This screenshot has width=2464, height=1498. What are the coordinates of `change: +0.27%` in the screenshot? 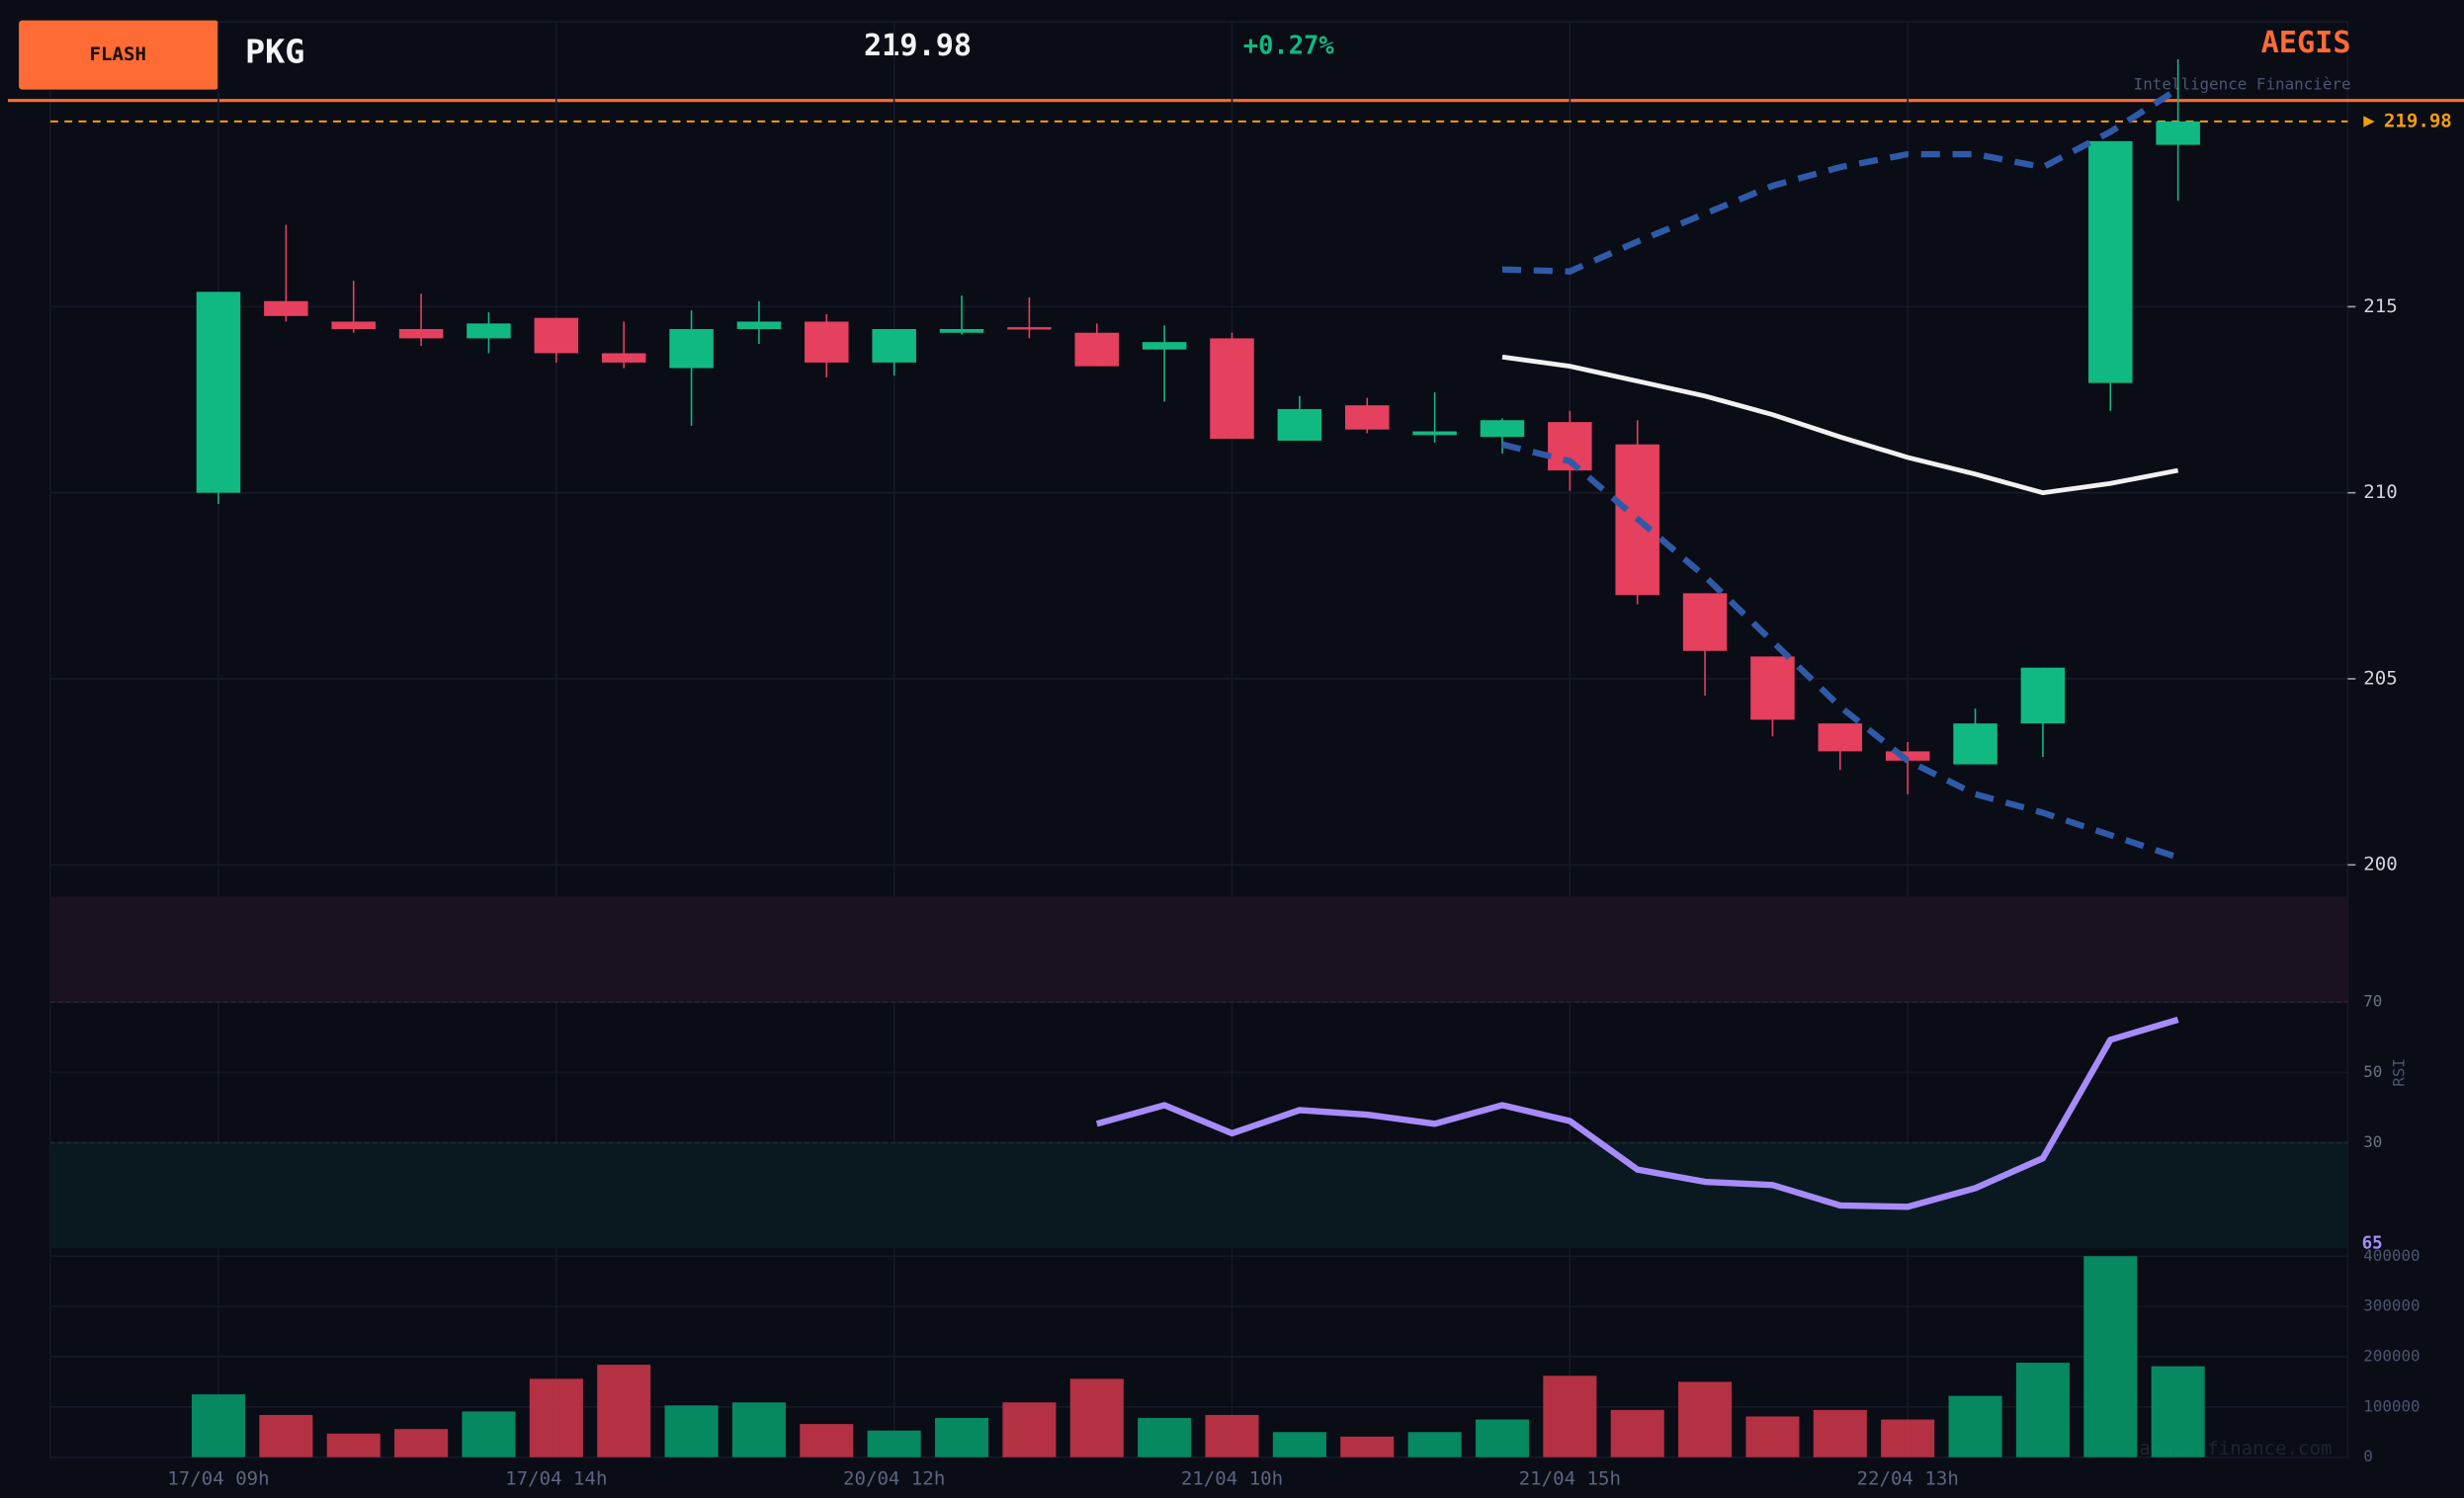 It's located at (1289, 45).